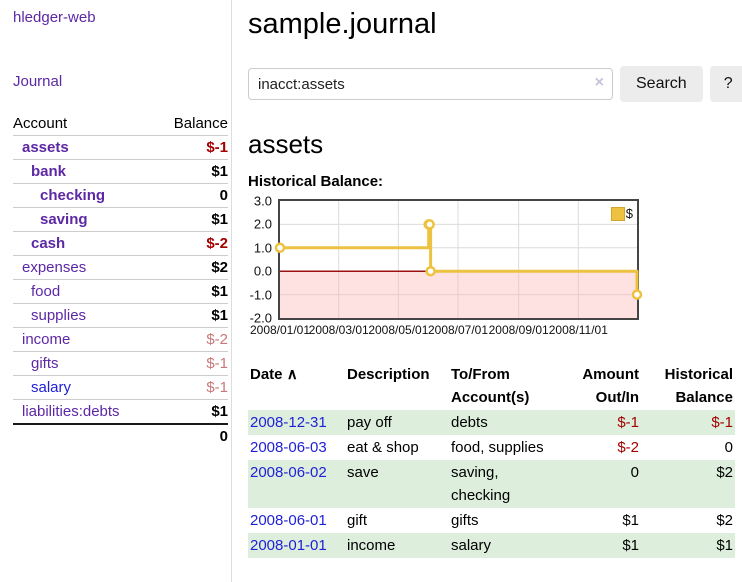 This screenshot has height=582, width=742. What do you see at coordinates (120, 267) in the screenshot?
I see `account-row-expenses: expenses $2` at bounding box center [120, 267].